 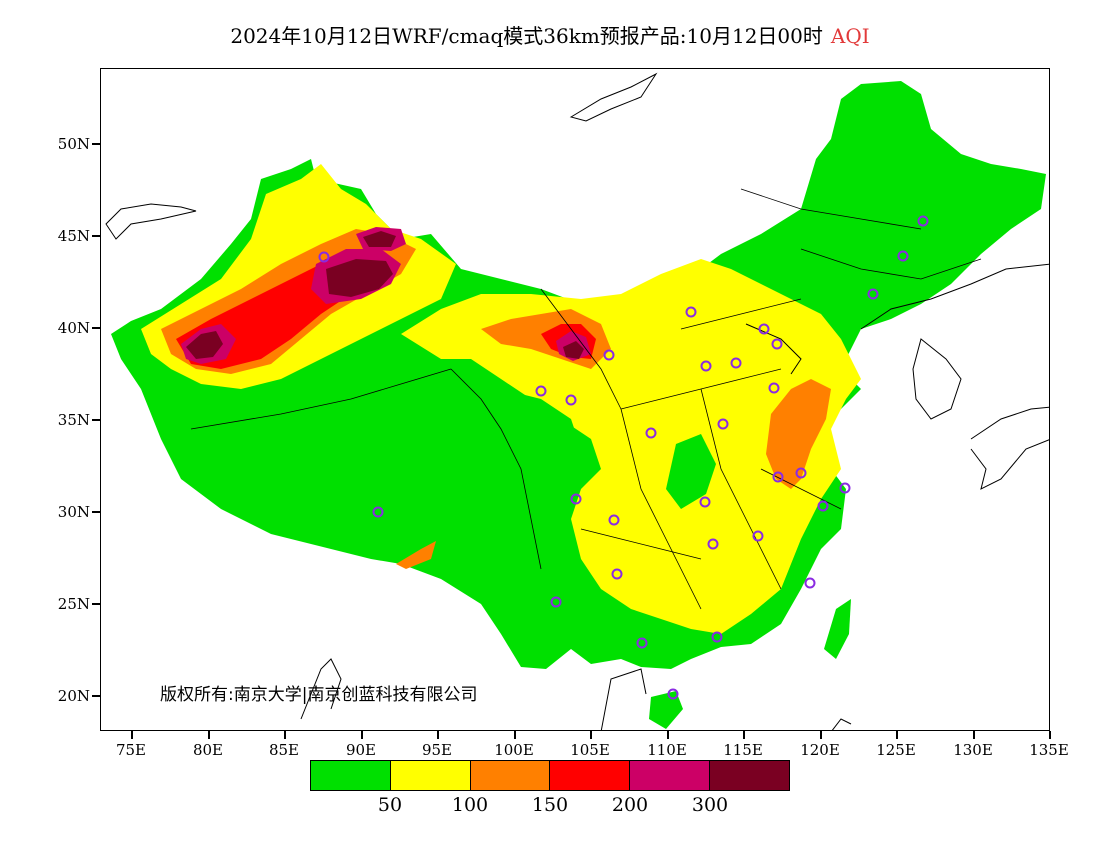 I want to click on gansu-darkred, so click(x=573, y=350).